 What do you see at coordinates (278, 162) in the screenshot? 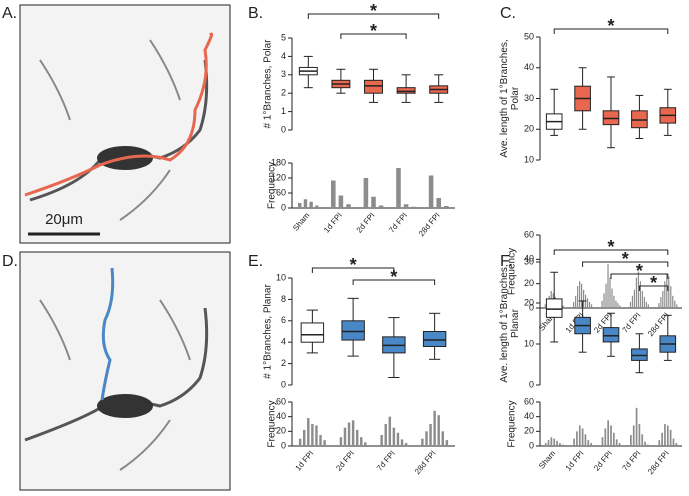
I see `y-tick-label: 180` at bounding box center [278, 162].